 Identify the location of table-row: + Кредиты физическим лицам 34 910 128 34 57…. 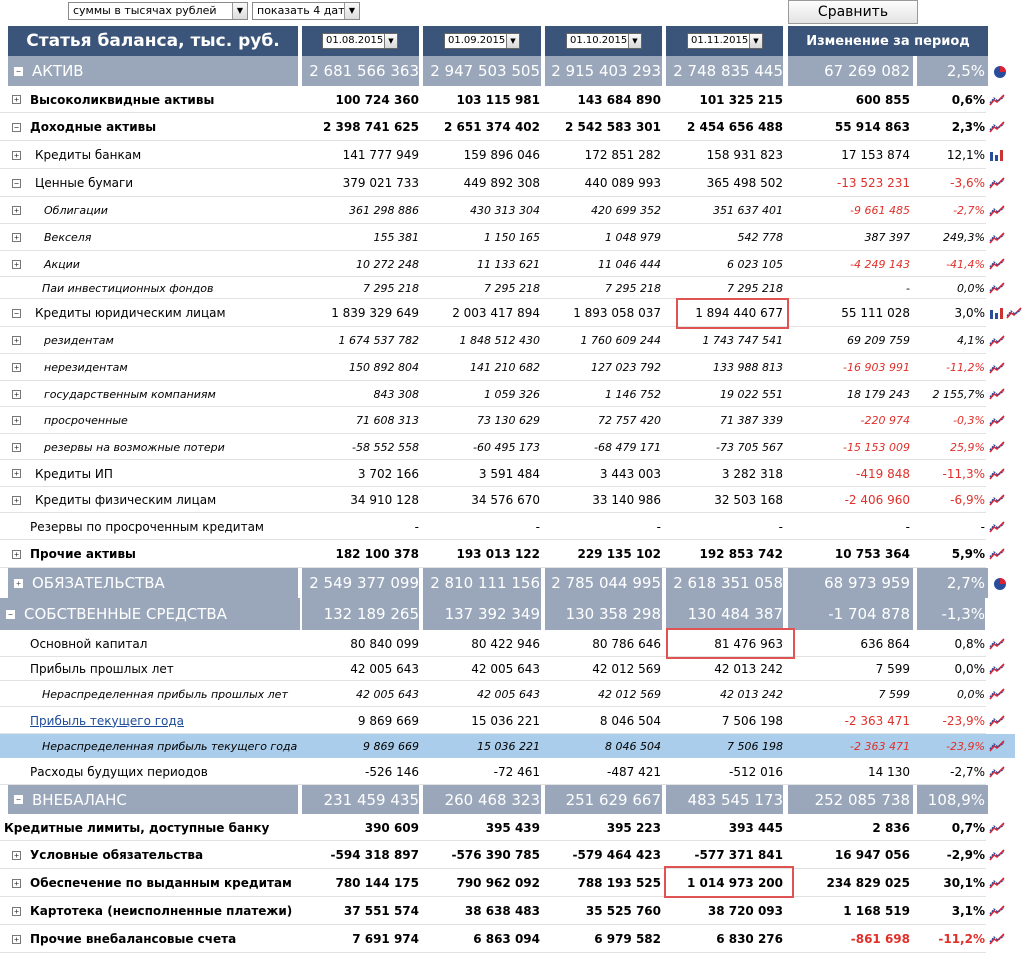
(512, 500).